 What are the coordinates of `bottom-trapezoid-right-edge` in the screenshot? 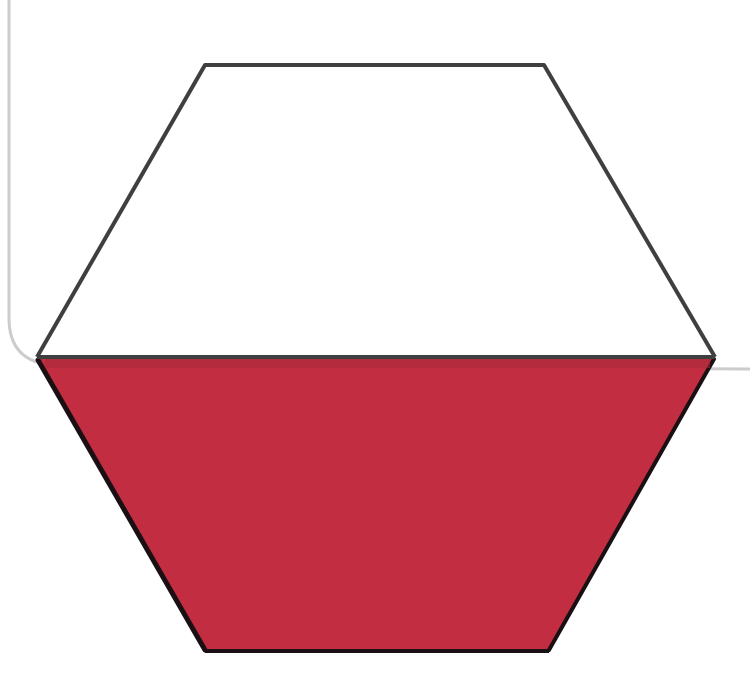 It's located at (631, 504).